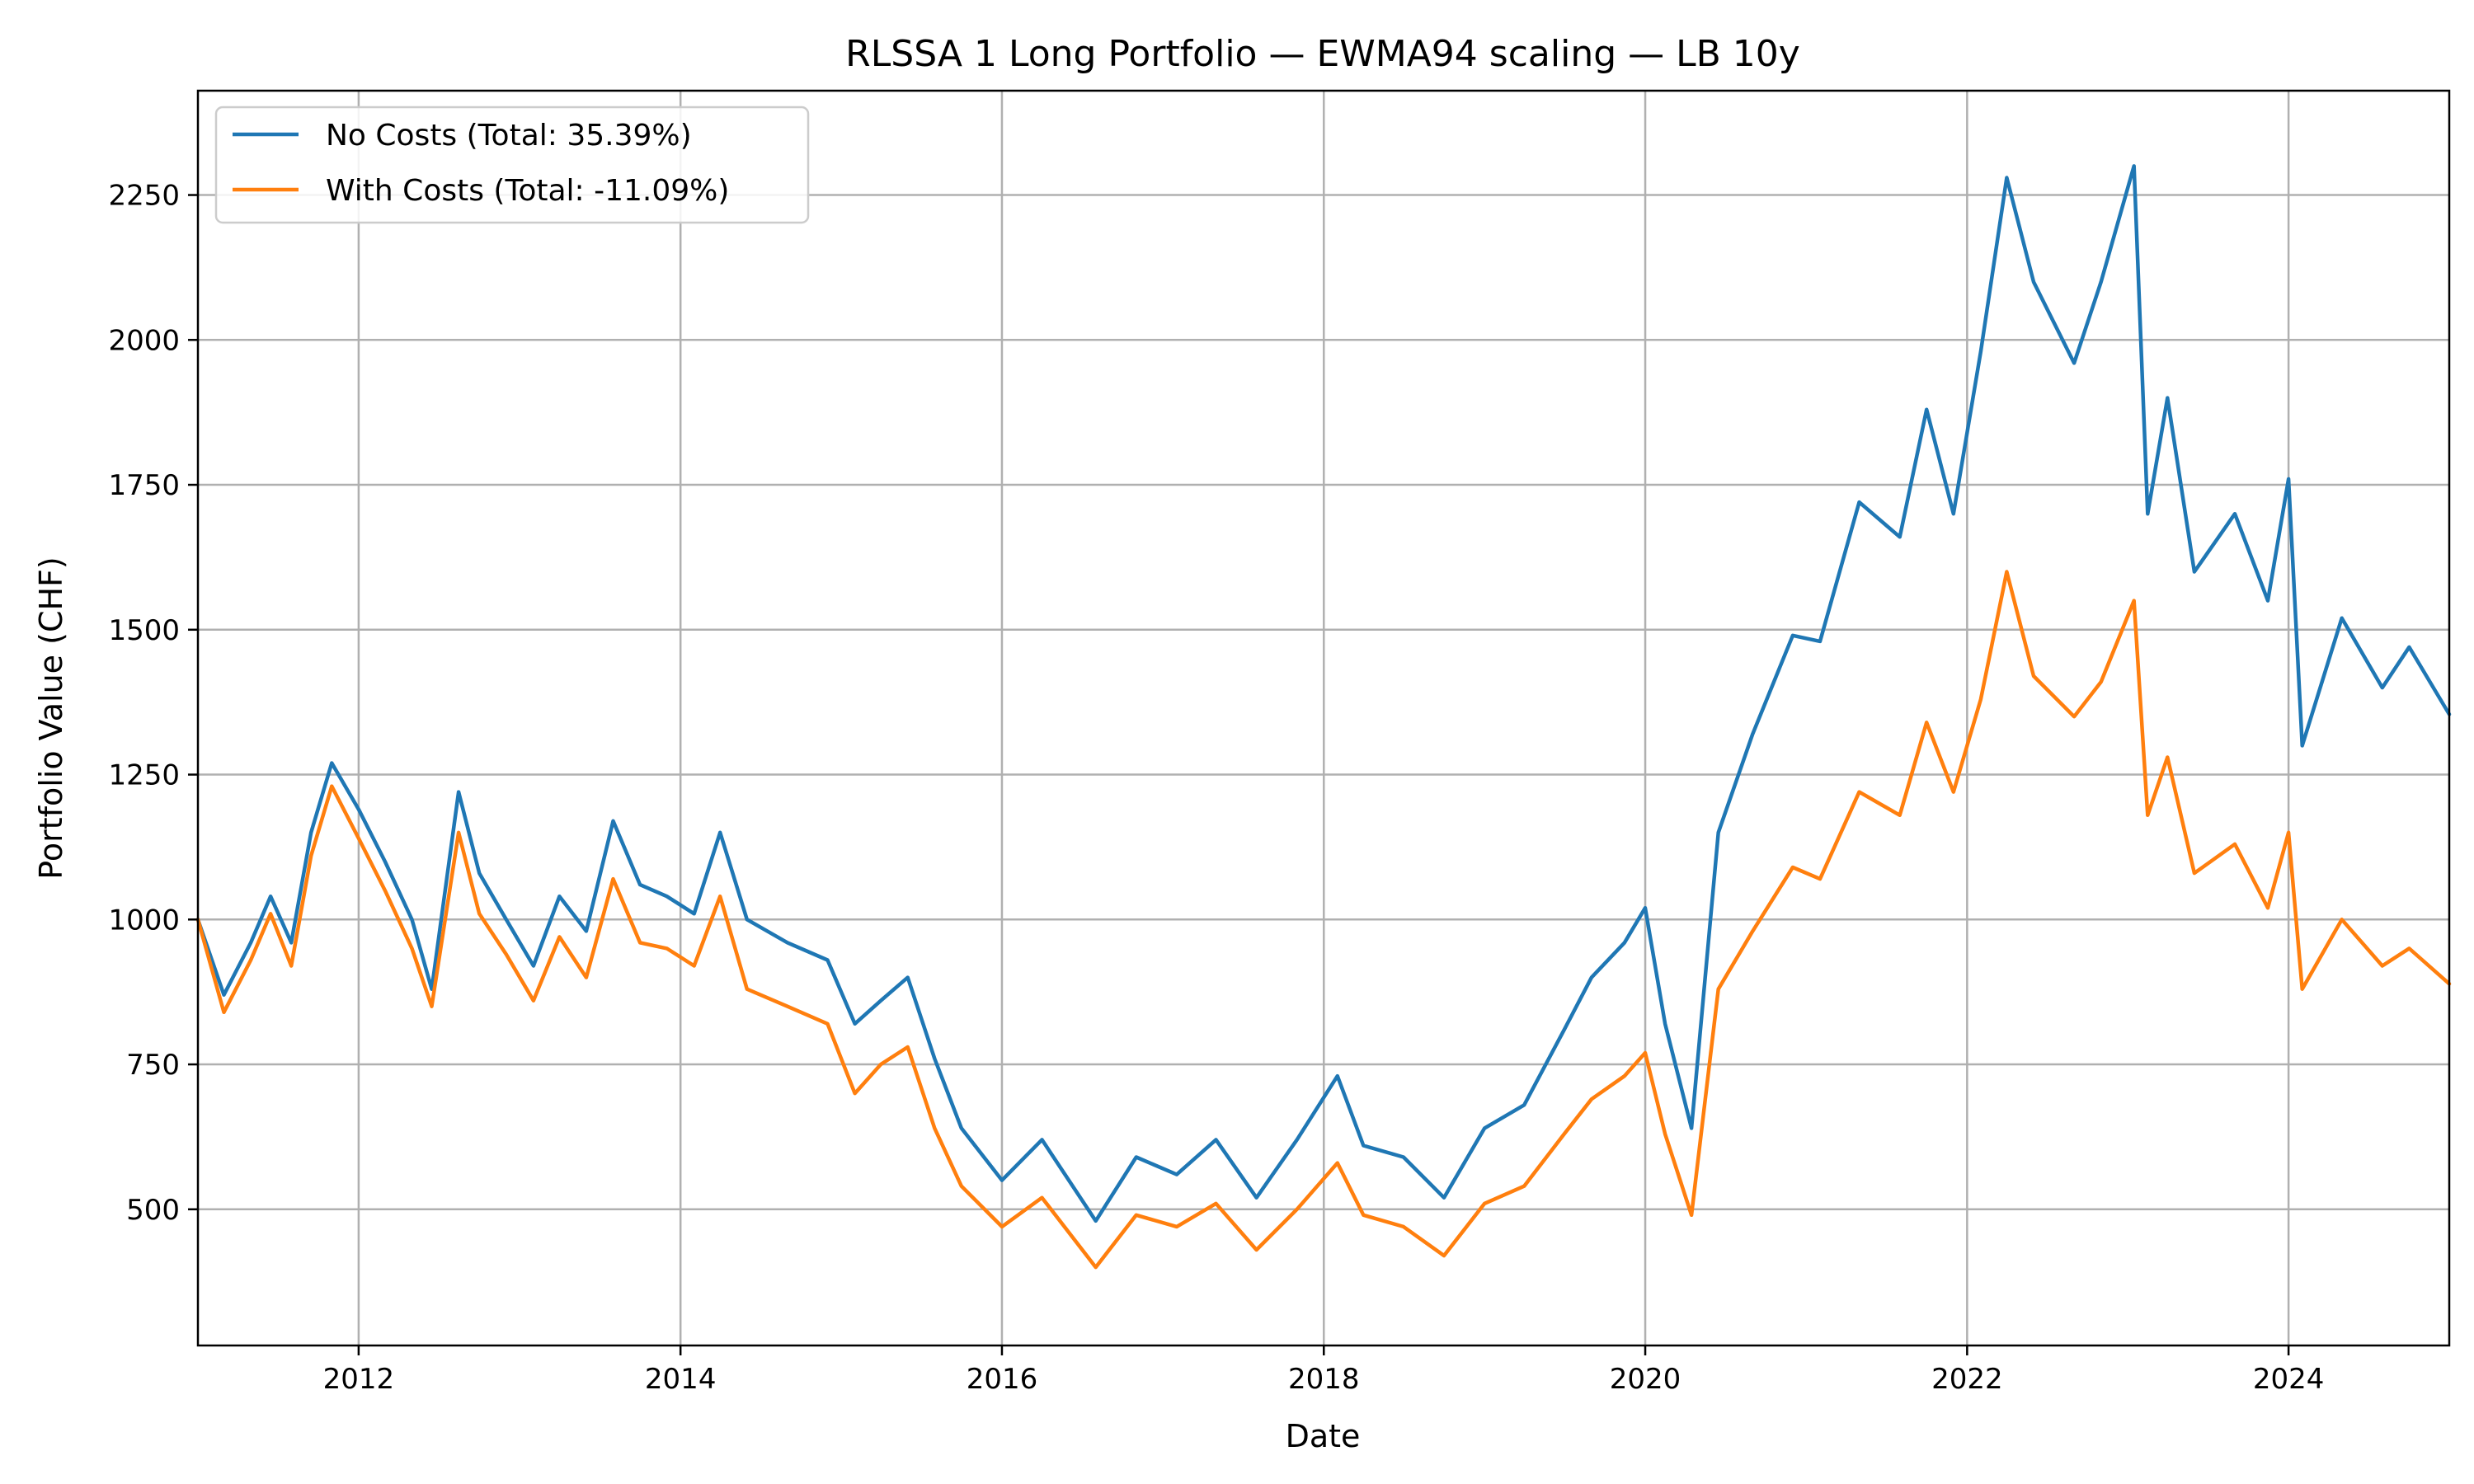  I want to click on x-tick-label-2024: 2024, so click(2289, 1379).